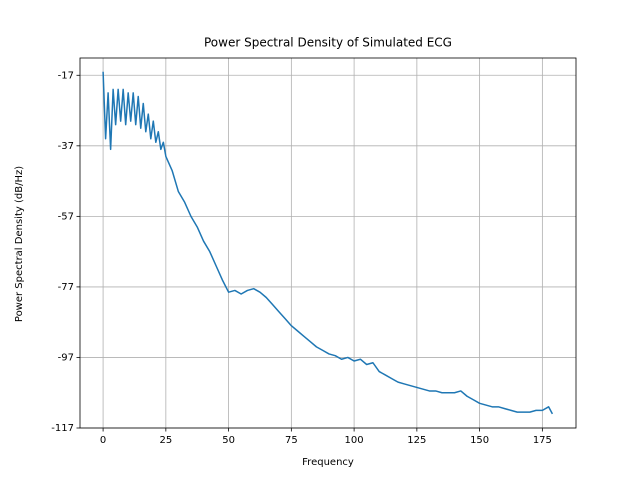 The width and height of the screenshot is (640, 480). What do you see at coordinates (66, 75) in the screenshot?
I see `y-tick-label: -17` at bounding box center [66, 75].